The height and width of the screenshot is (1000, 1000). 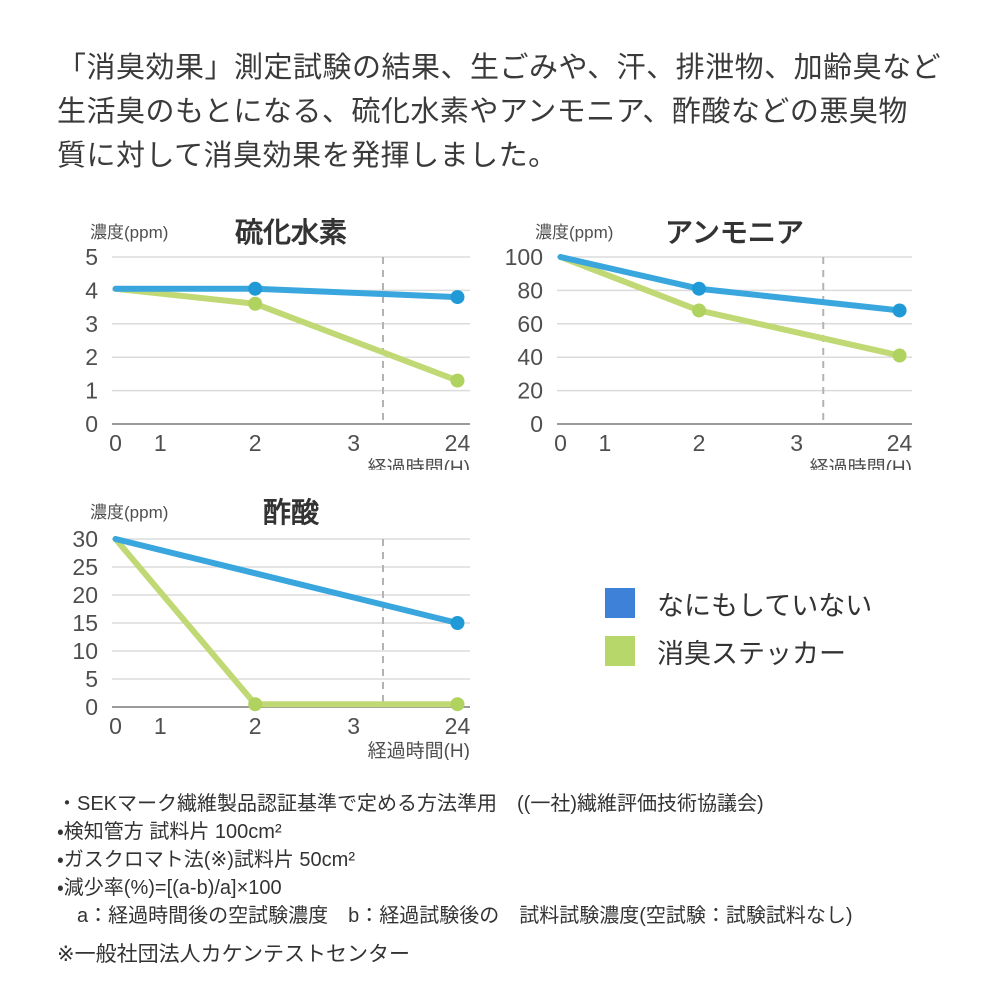 What do you see at coordinates (85, 539) in the screenshot?
I see `svg-text: 30` at bounding box center [85, 539].